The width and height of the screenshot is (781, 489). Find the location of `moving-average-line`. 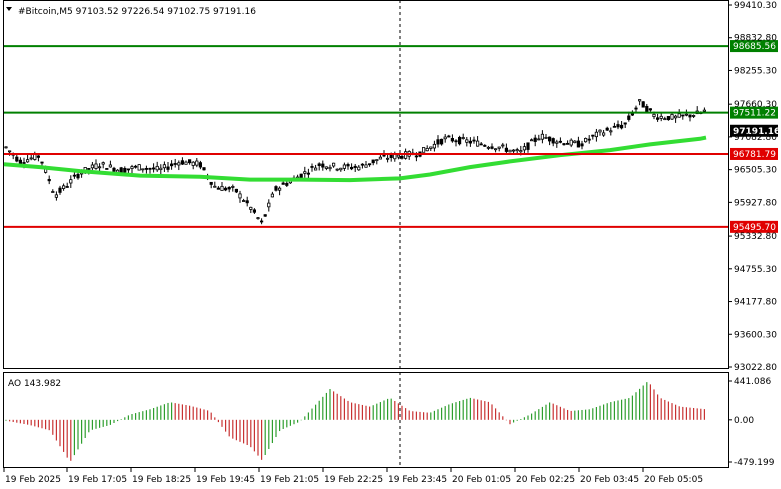

moving-average-line is located at coordinates (355, 159).